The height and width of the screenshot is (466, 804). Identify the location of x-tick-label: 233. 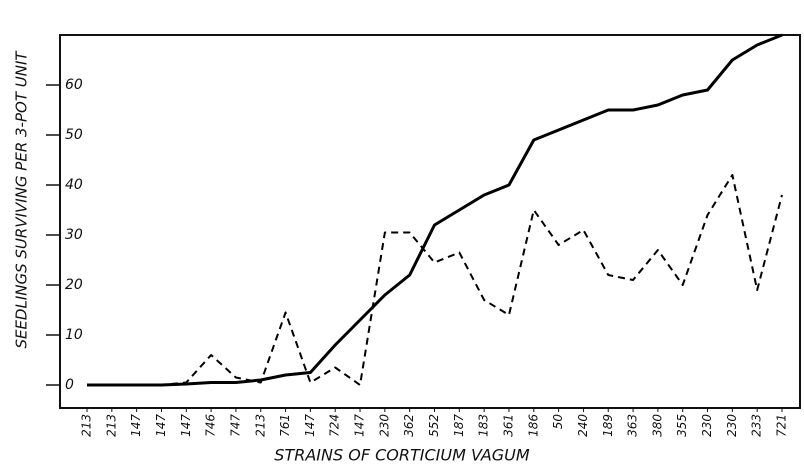
(757, 425).